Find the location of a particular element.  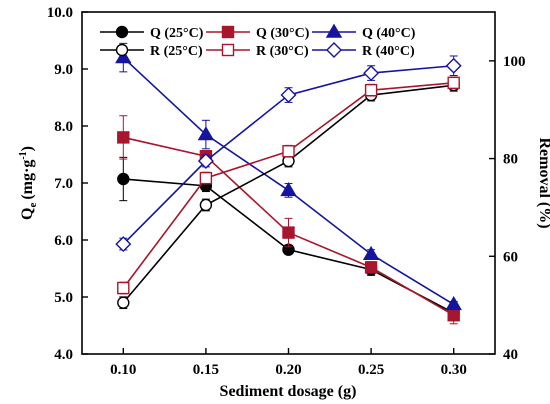

legend-item-6: R (40°C) is located at coordinates (363, 50).